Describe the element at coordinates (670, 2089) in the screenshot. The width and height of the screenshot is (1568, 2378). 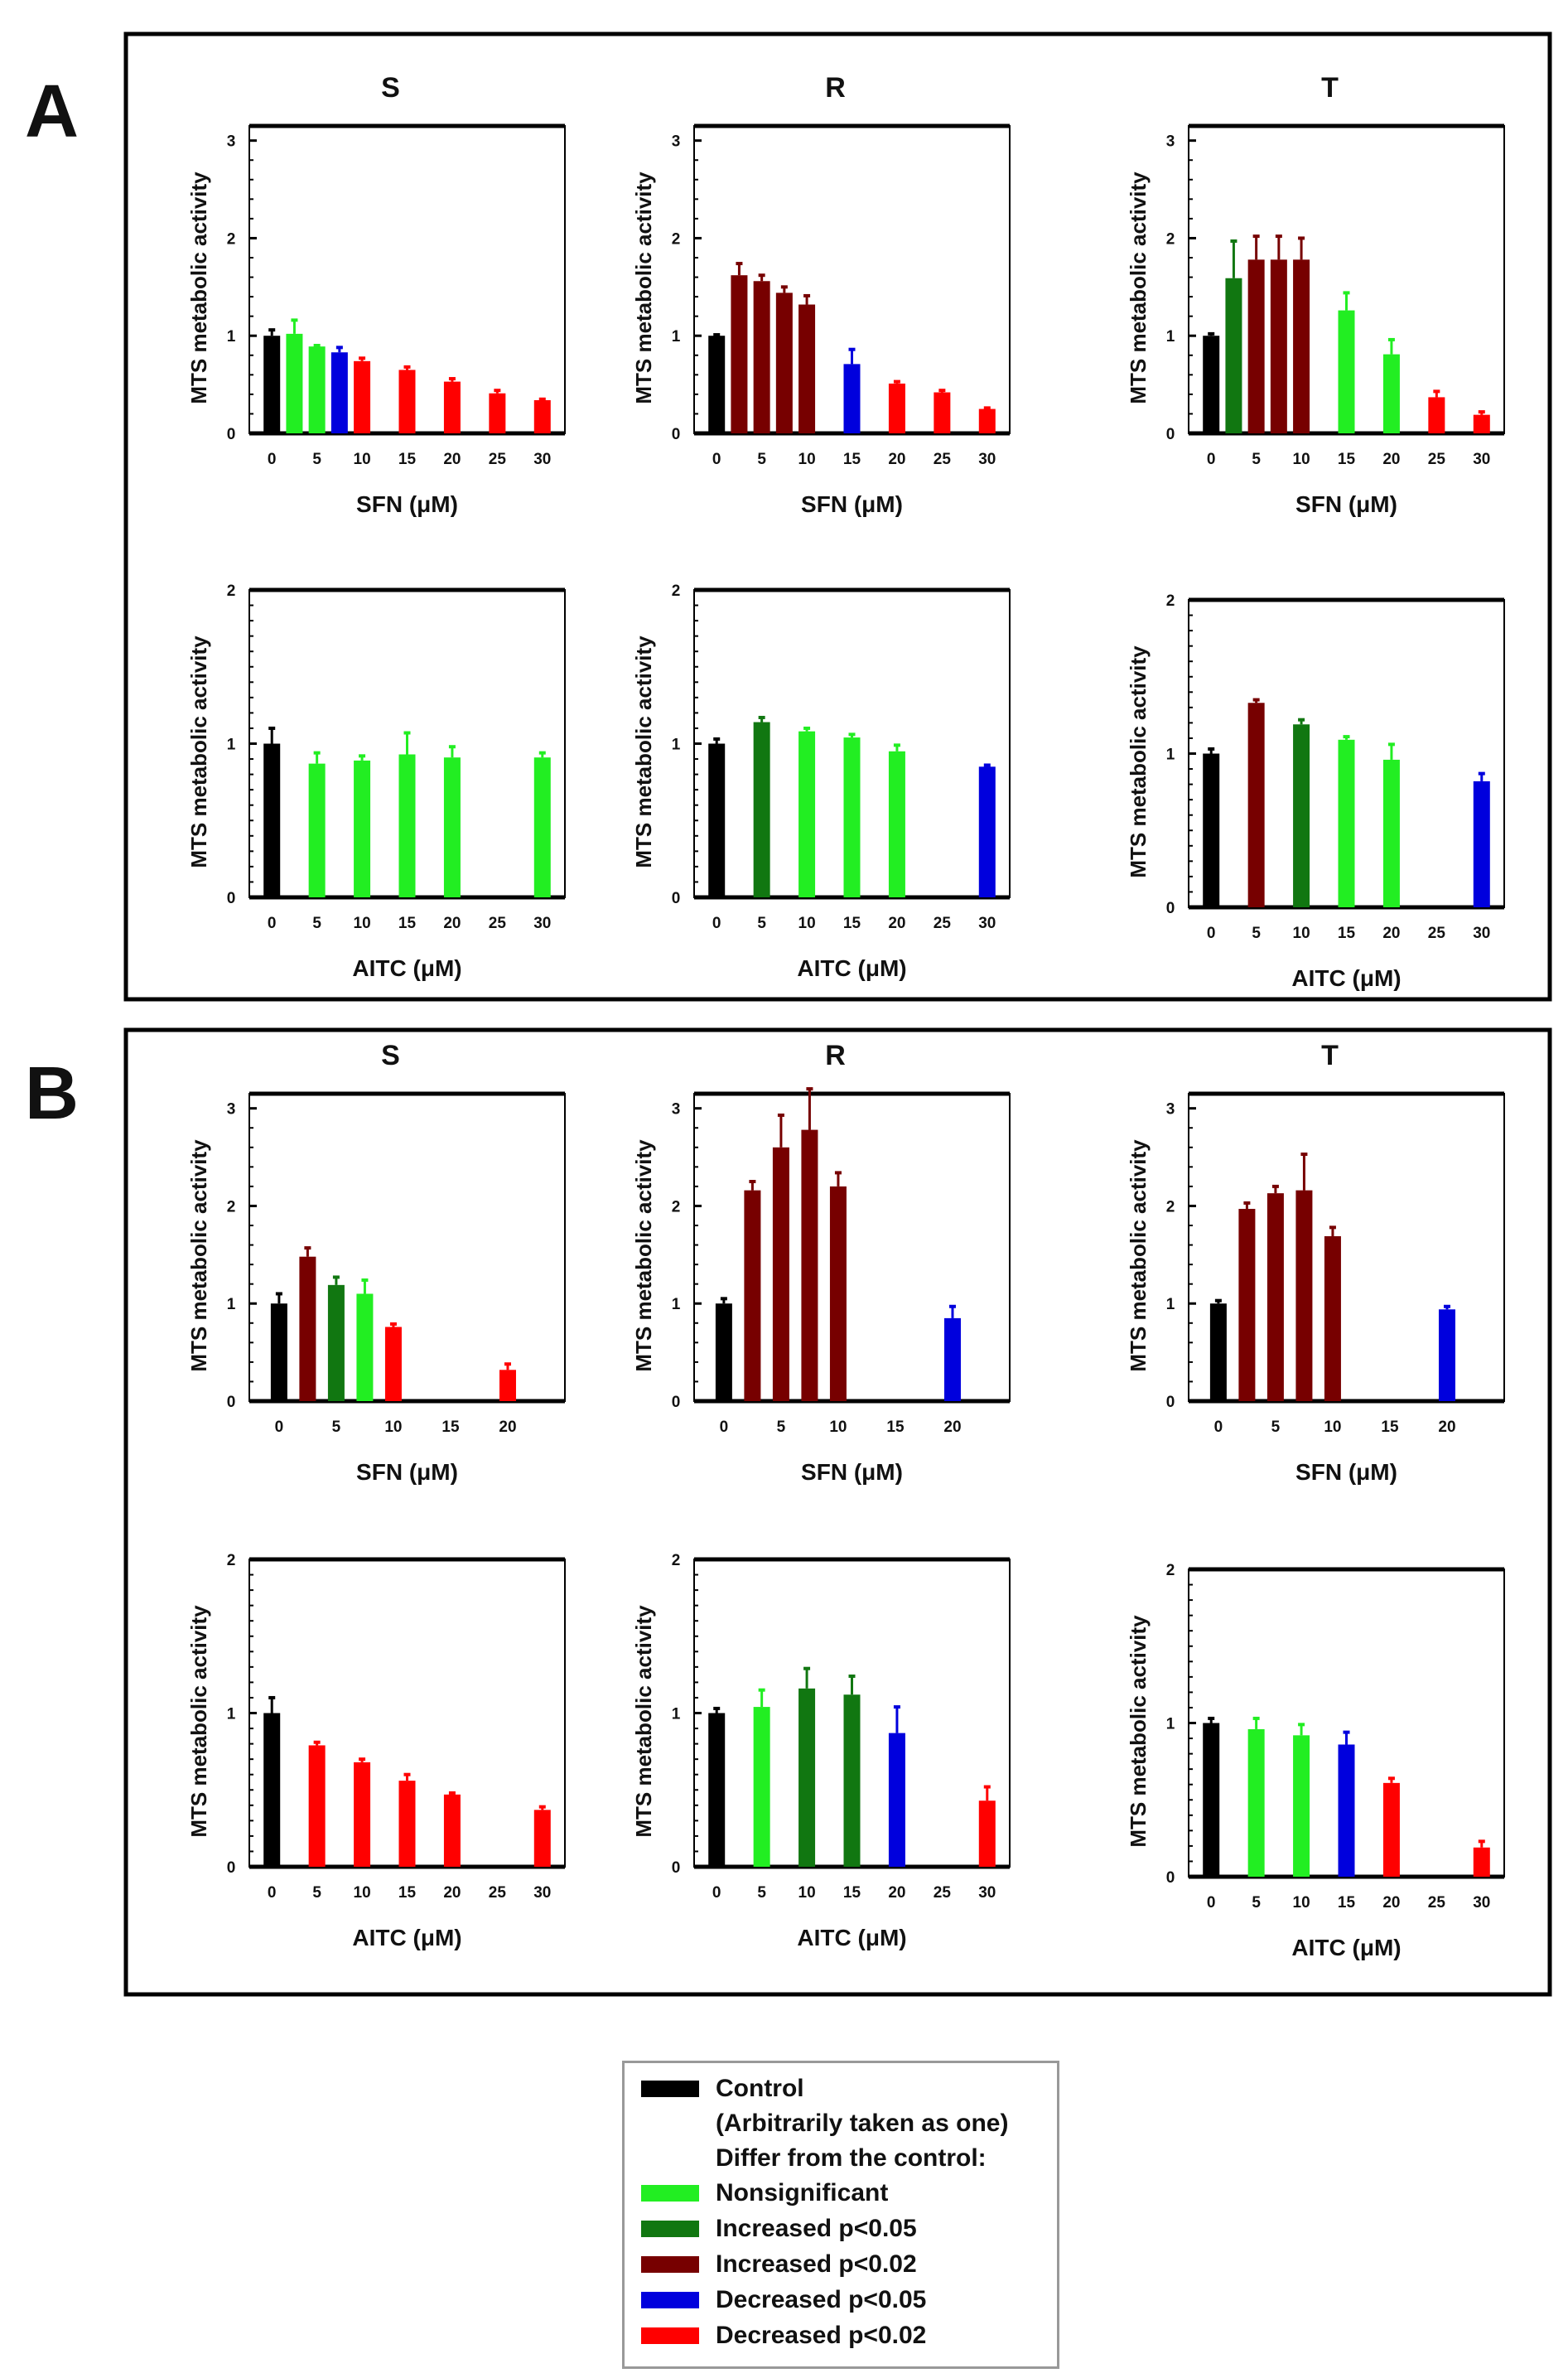
I see `legend-swatch-control` at that location.